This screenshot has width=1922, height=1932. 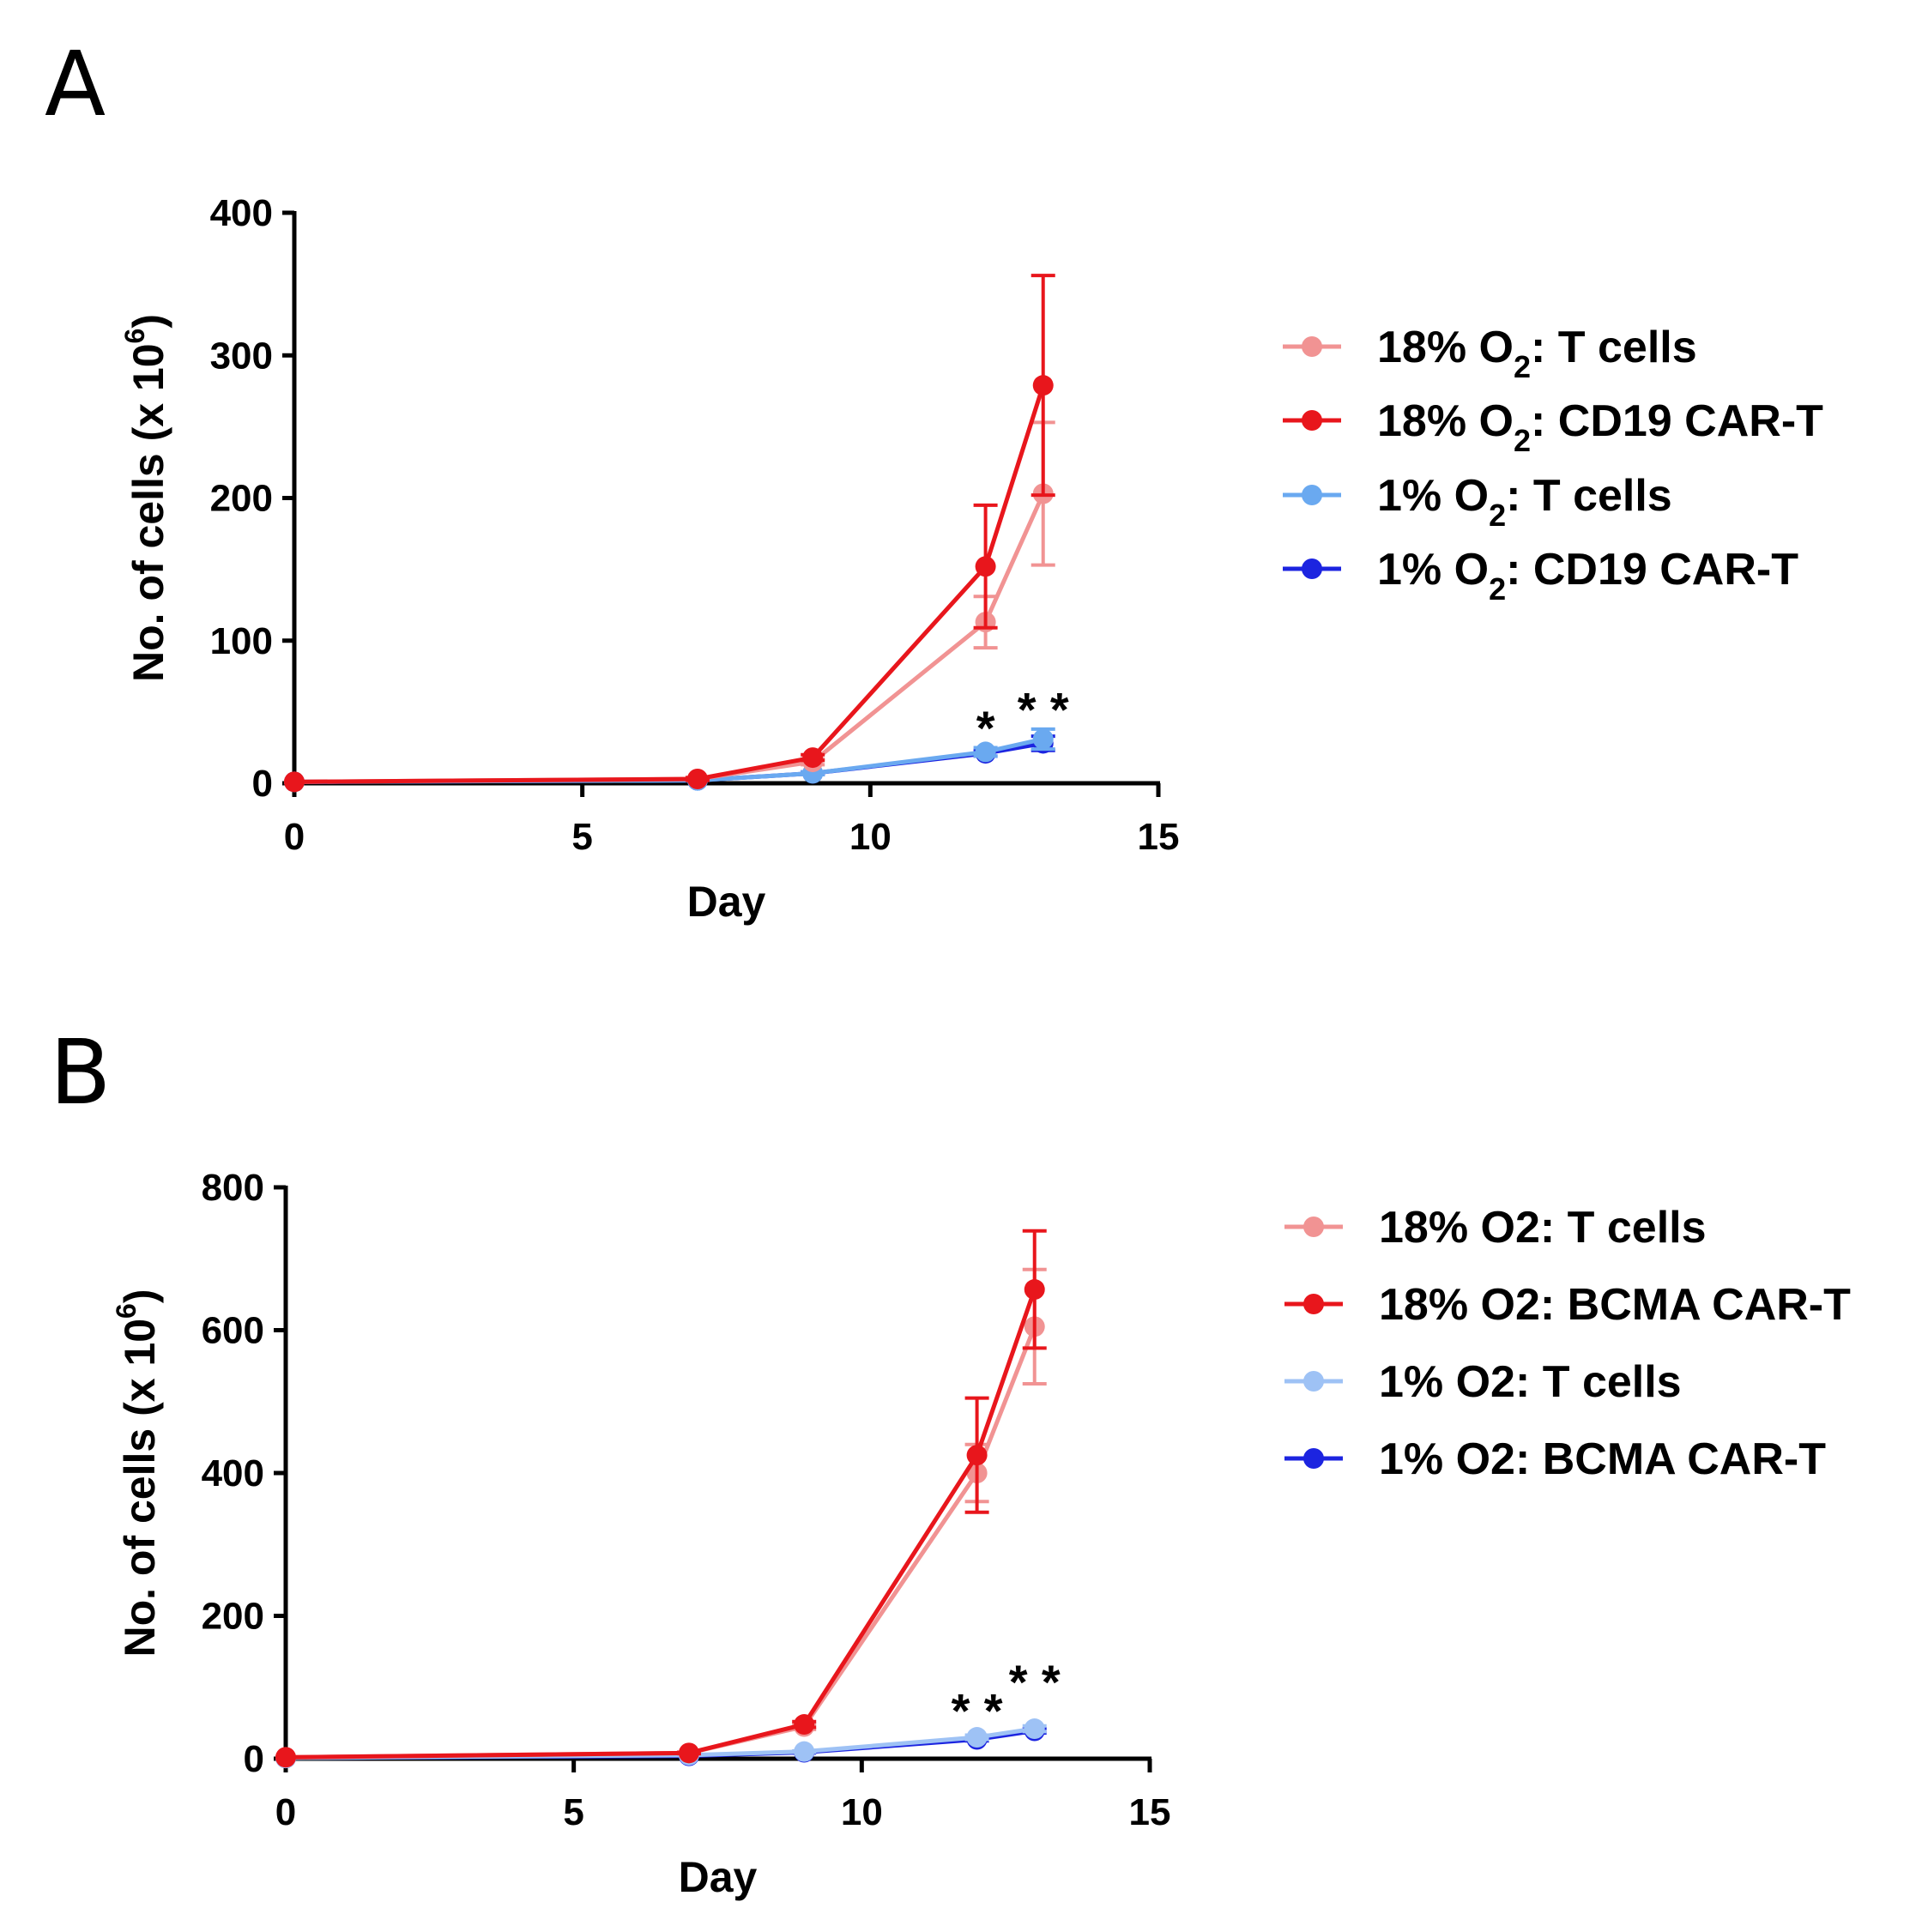 I want to click on panel-a-y-axis-title-main: No. of cells (x 10, so click(x=148, y=512).